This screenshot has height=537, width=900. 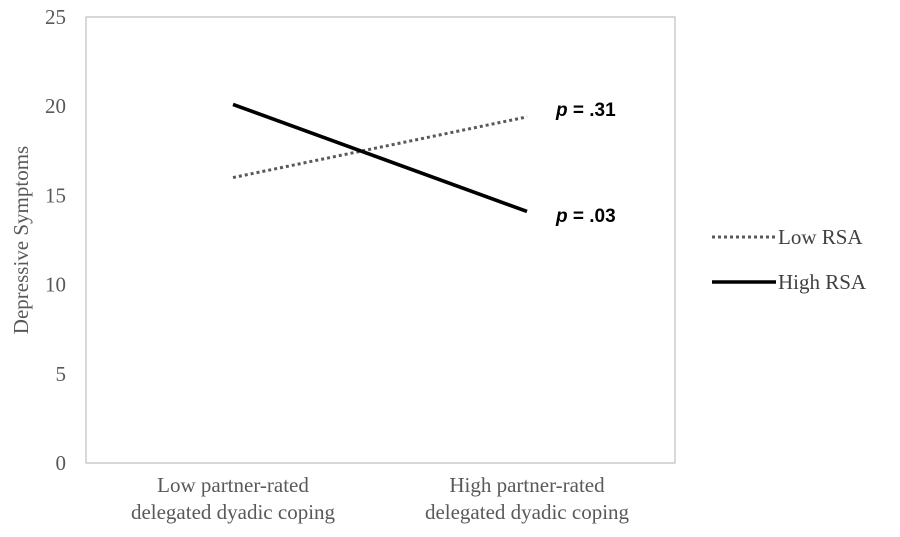 I want to click on y-tick-label: 20, so click(x=55, y=106).